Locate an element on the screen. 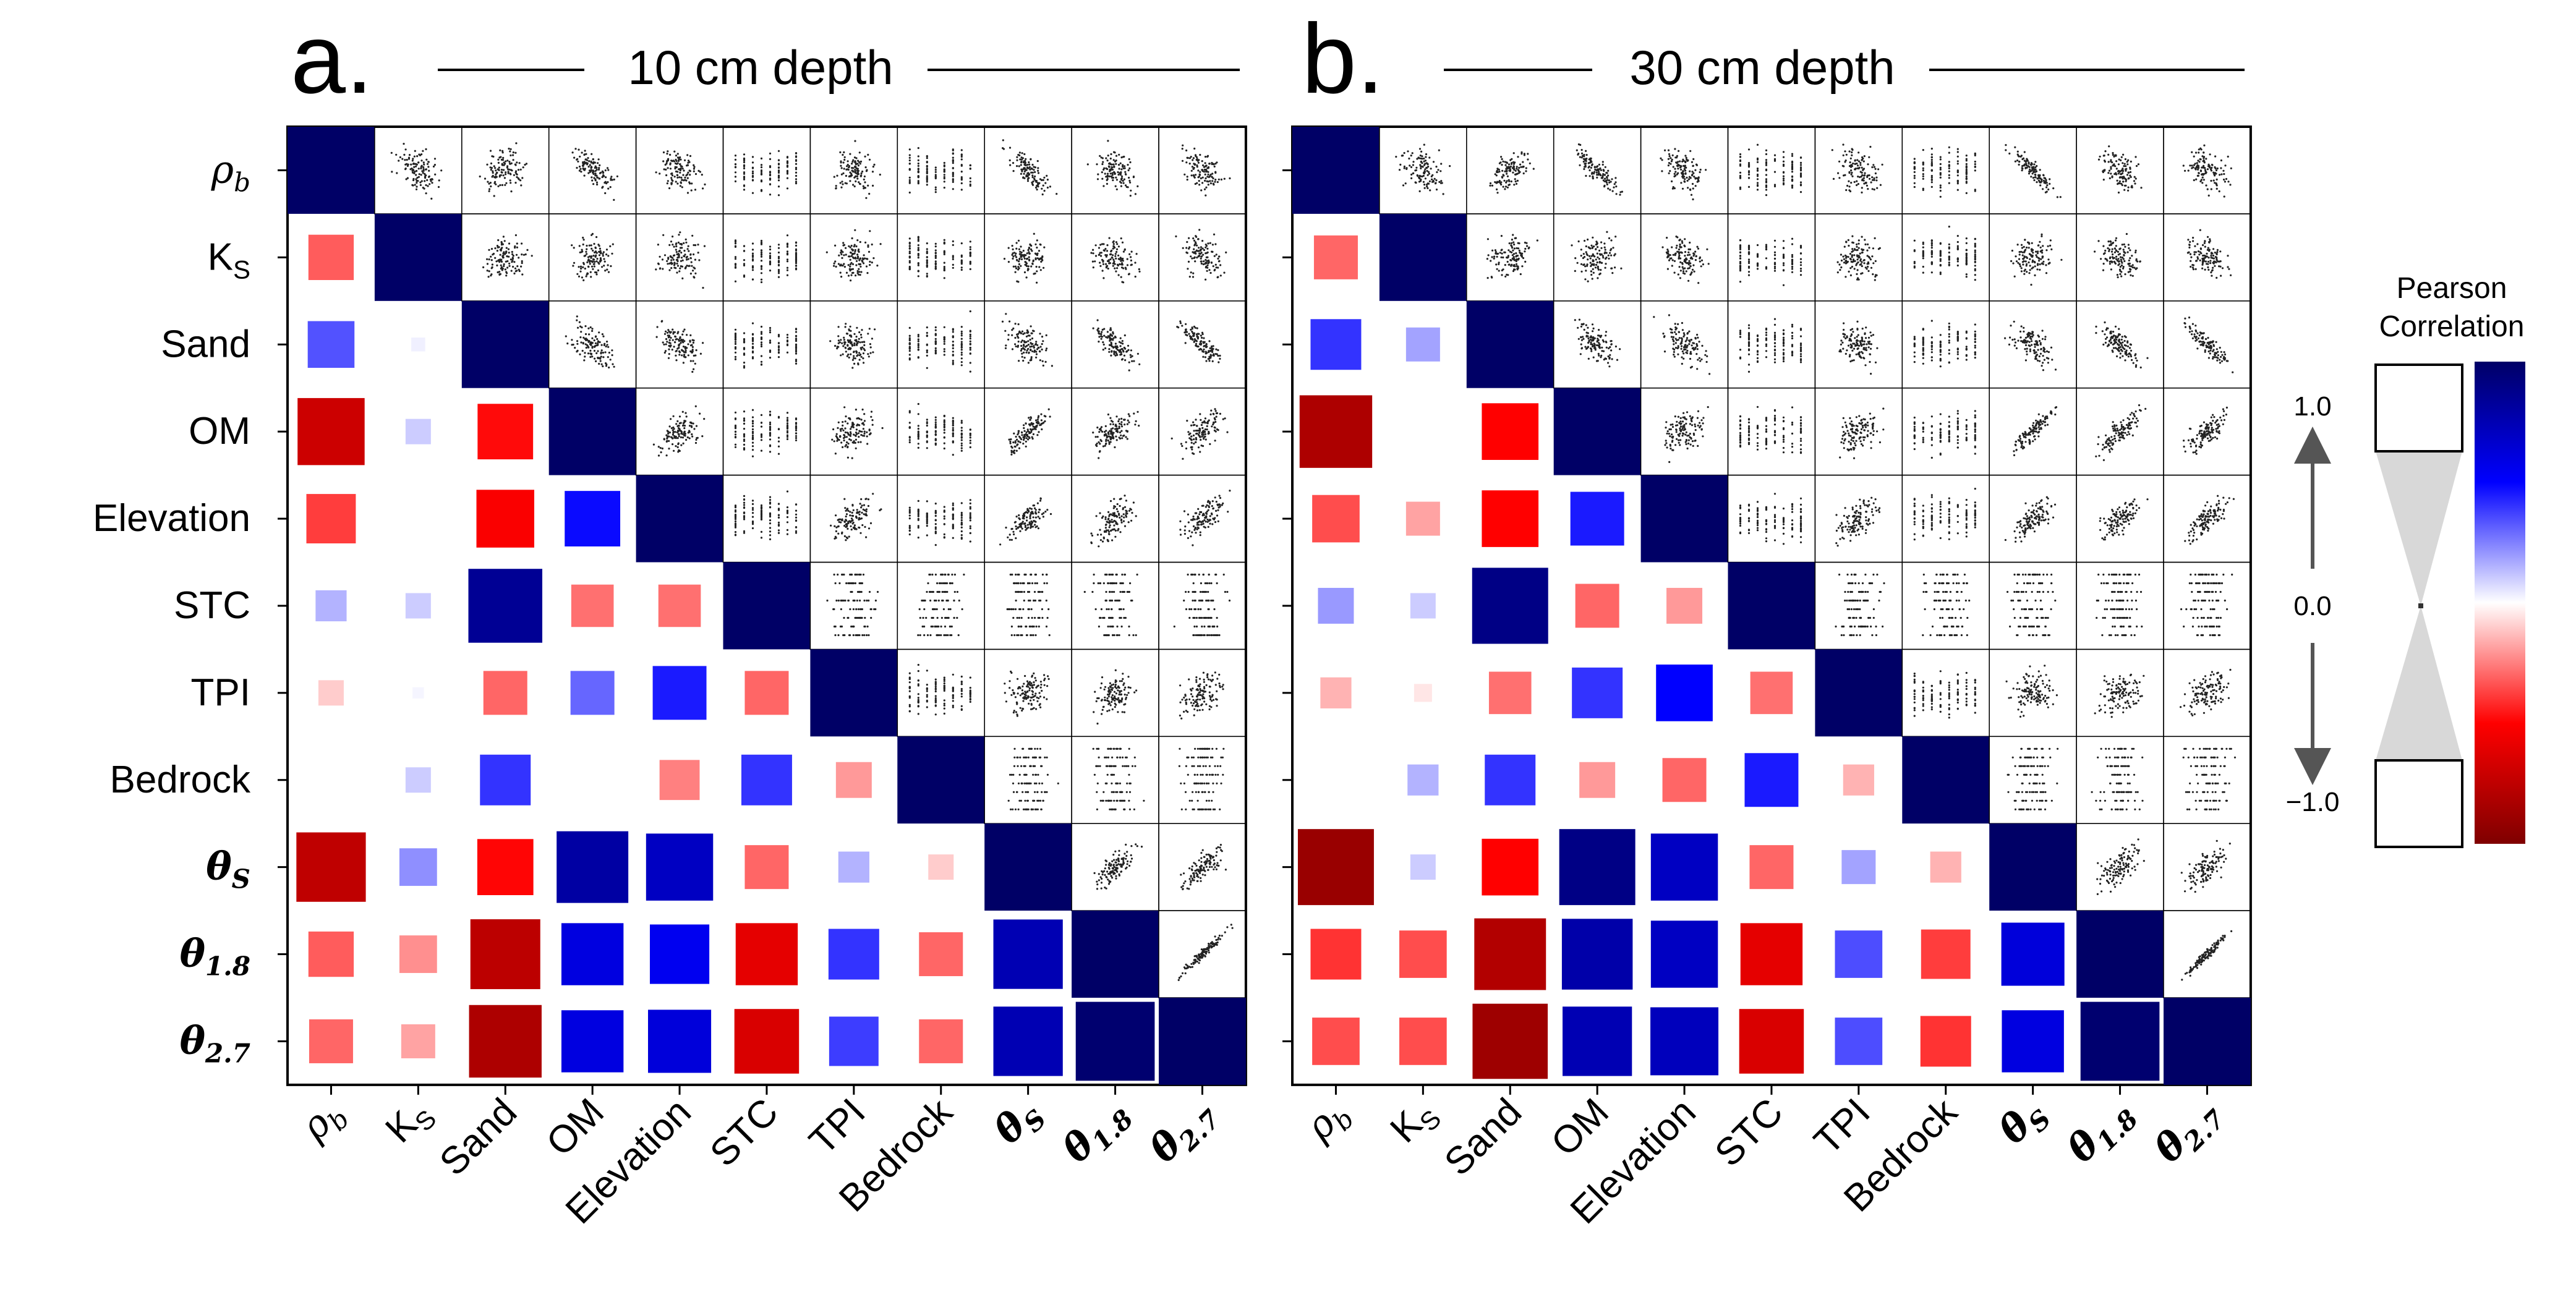 Image resolution: width=2576 pixels, height=1292 pixels. y-tick-label: ρb is located at coordinates (230, 172).